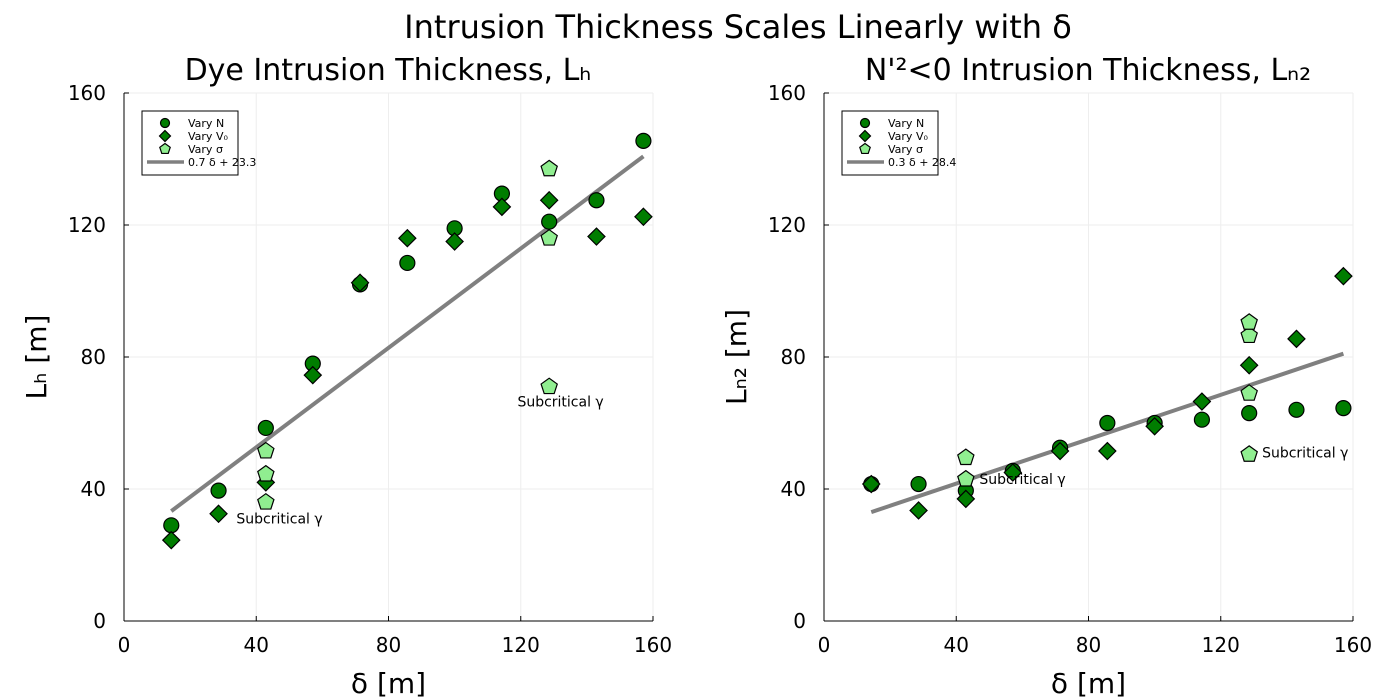 This screenshot has width=1400, height=700. Describe the element at coordinates (736, 357) in the screenshot. I see `y-axis-label: Lₙ₂ [m]` at that location.